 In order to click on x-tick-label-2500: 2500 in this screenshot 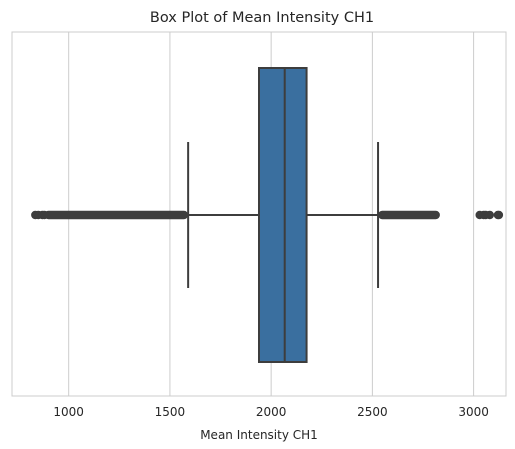, I will do `click(372, 412)`.